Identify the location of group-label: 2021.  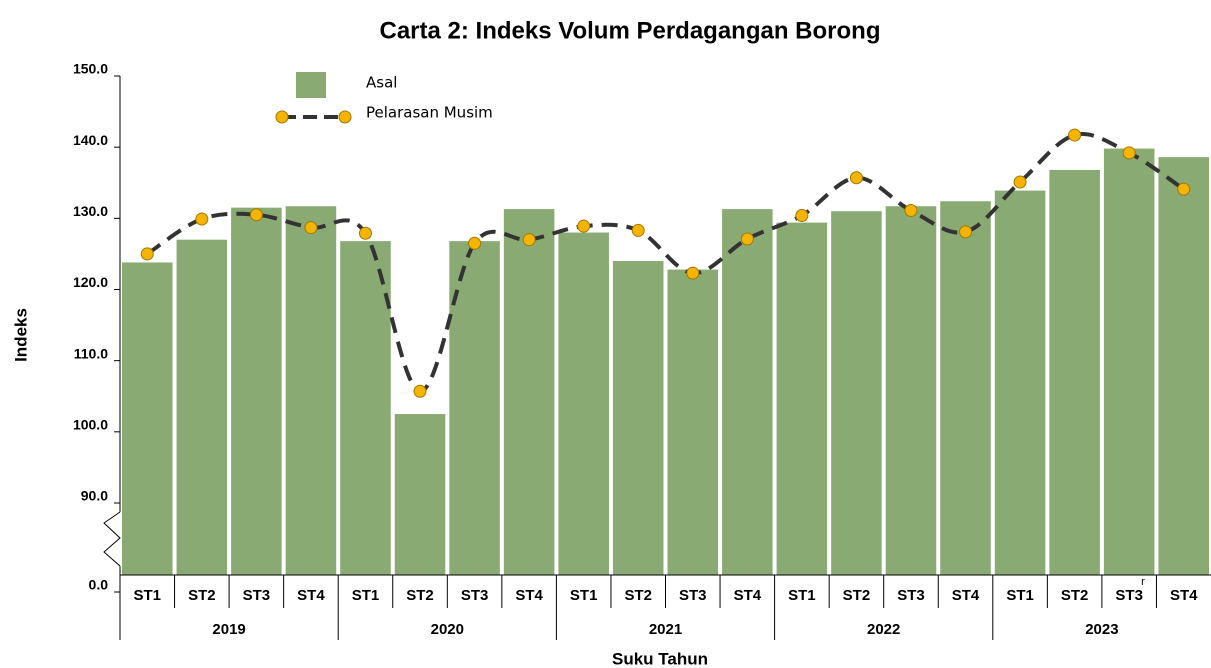
(665, 629).